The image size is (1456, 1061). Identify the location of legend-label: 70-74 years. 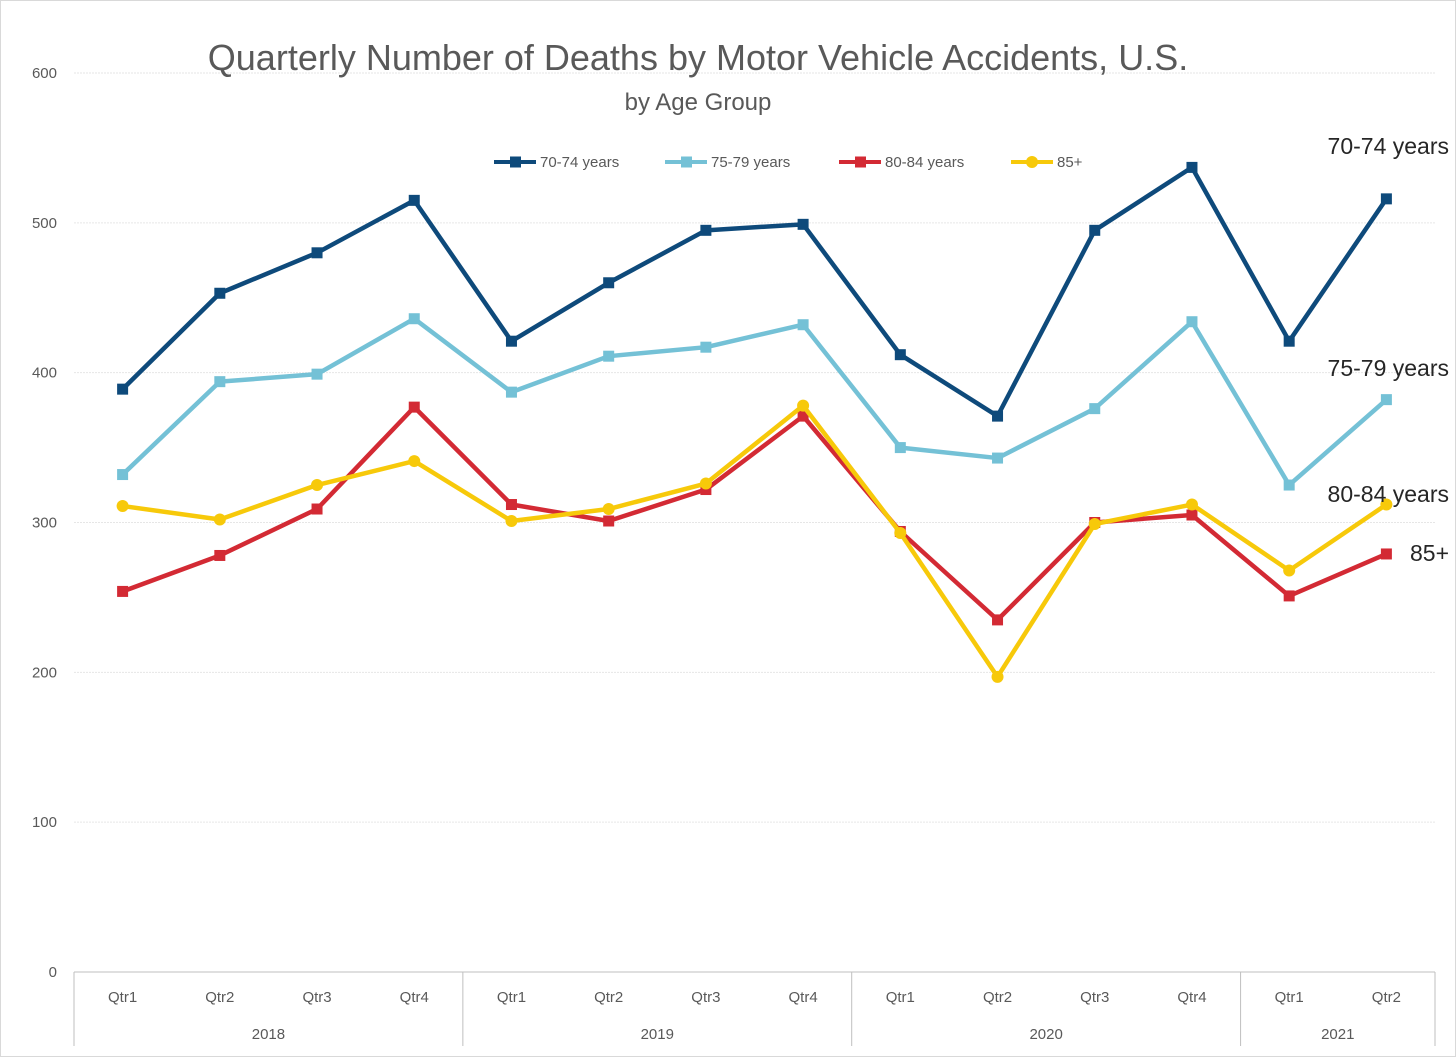
(579, 162).